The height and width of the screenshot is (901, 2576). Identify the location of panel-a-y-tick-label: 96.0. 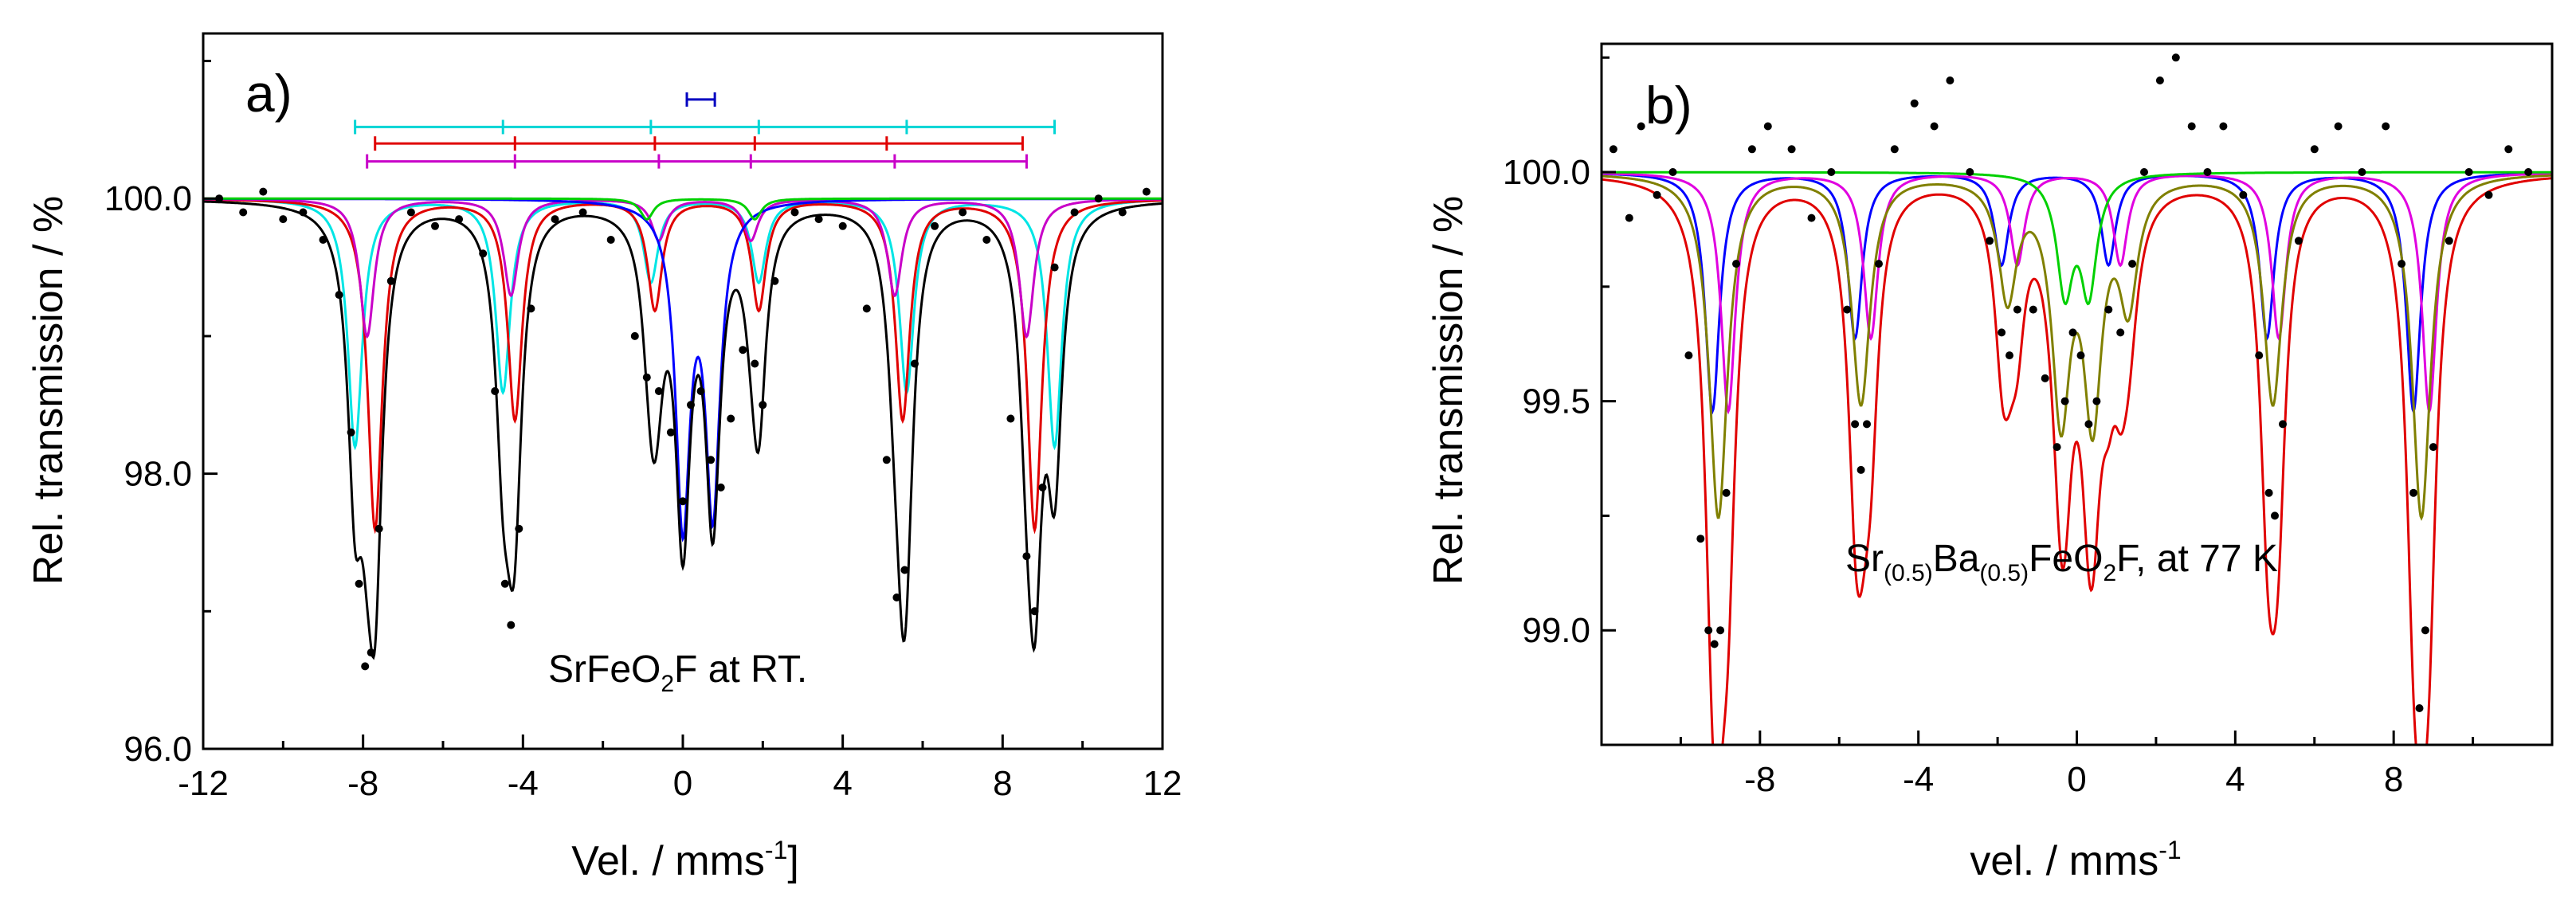
(158, 750).